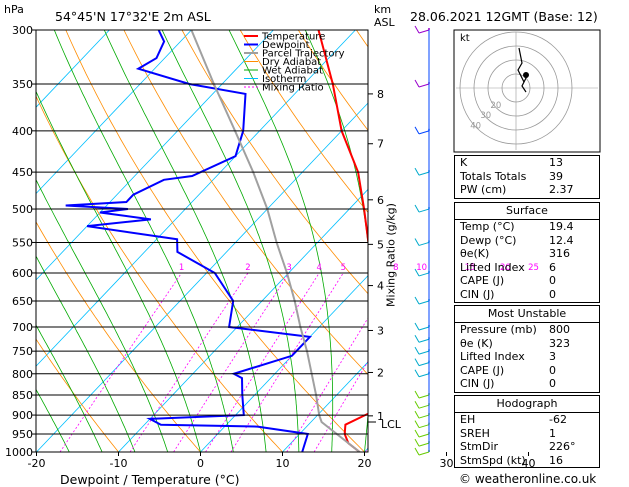 The image size is (629, 487). I want to click on credit-text: © weatheronline.co.uk, so click(527, 479).